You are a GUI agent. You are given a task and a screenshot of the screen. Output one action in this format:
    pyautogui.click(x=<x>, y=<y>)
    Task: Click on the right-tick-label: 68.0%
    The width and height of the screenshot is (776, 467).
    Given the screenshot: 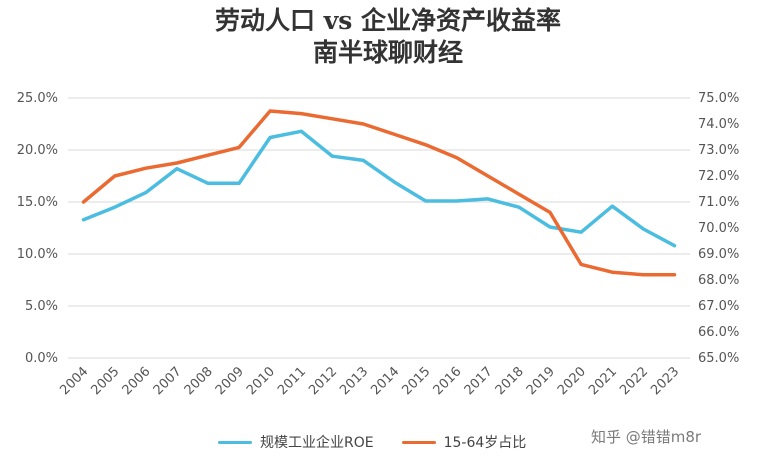 What is the action you would take?
    pyautogui.click(x=718, y=280)
    